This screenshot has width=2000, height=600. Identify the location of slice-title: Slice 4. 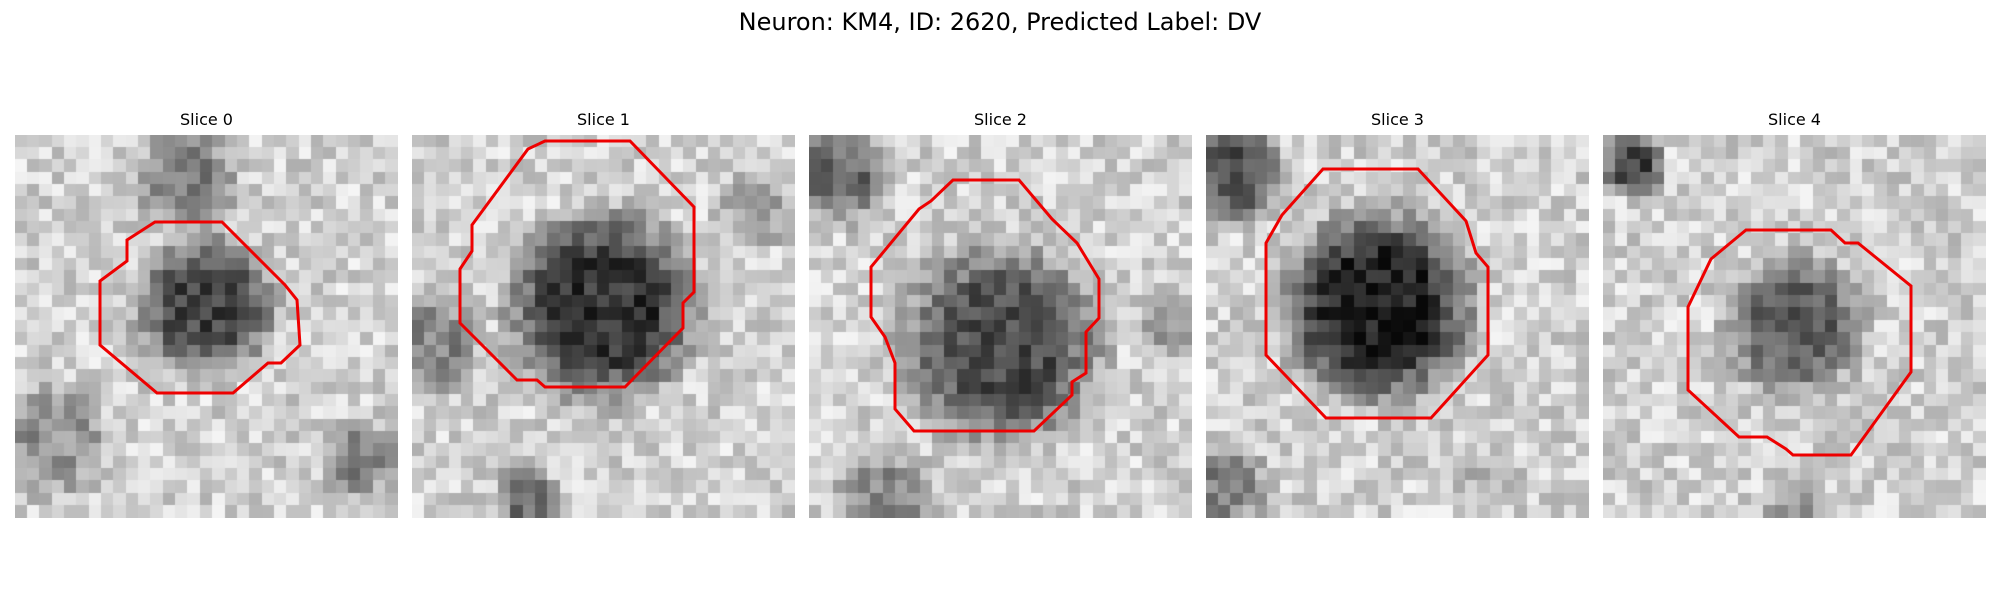
(1794, 120).